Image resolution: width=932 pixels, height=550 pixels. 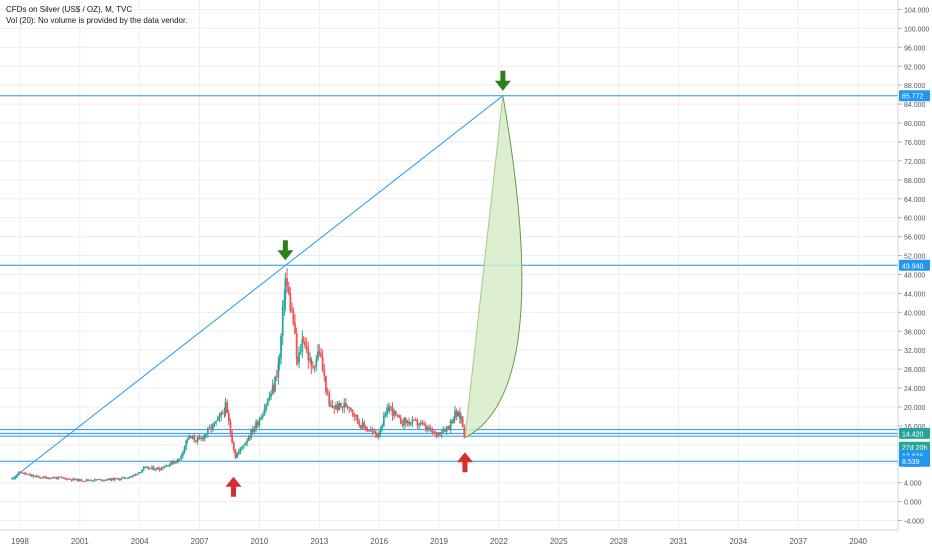 What do you see at coordinates (915, 105) in the screenshot?
I see `y-tick-label: 84.000` at bounding box center [915, 105].